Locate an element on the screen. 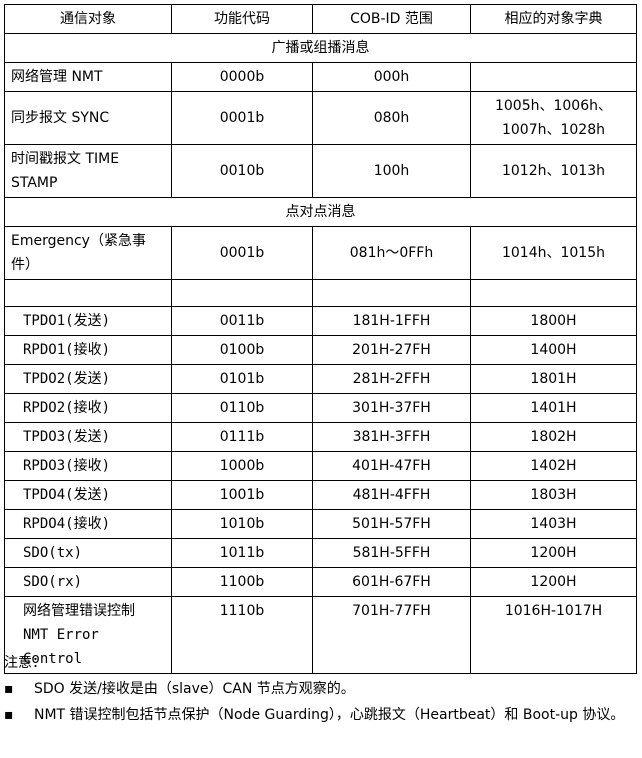  table-row: 网络管理 NMT 0000b 000h is located at coordinates (320, 77).